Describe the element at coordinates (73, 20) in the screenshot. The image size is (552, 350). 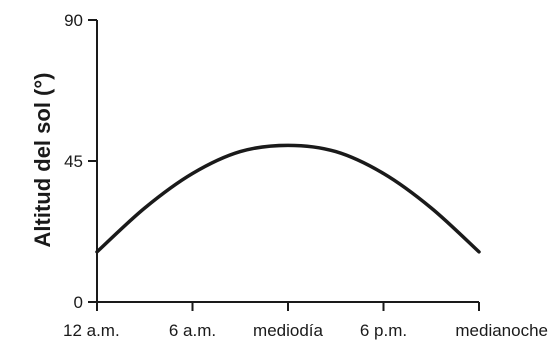
I see `y-tick-label: 90` at that location.